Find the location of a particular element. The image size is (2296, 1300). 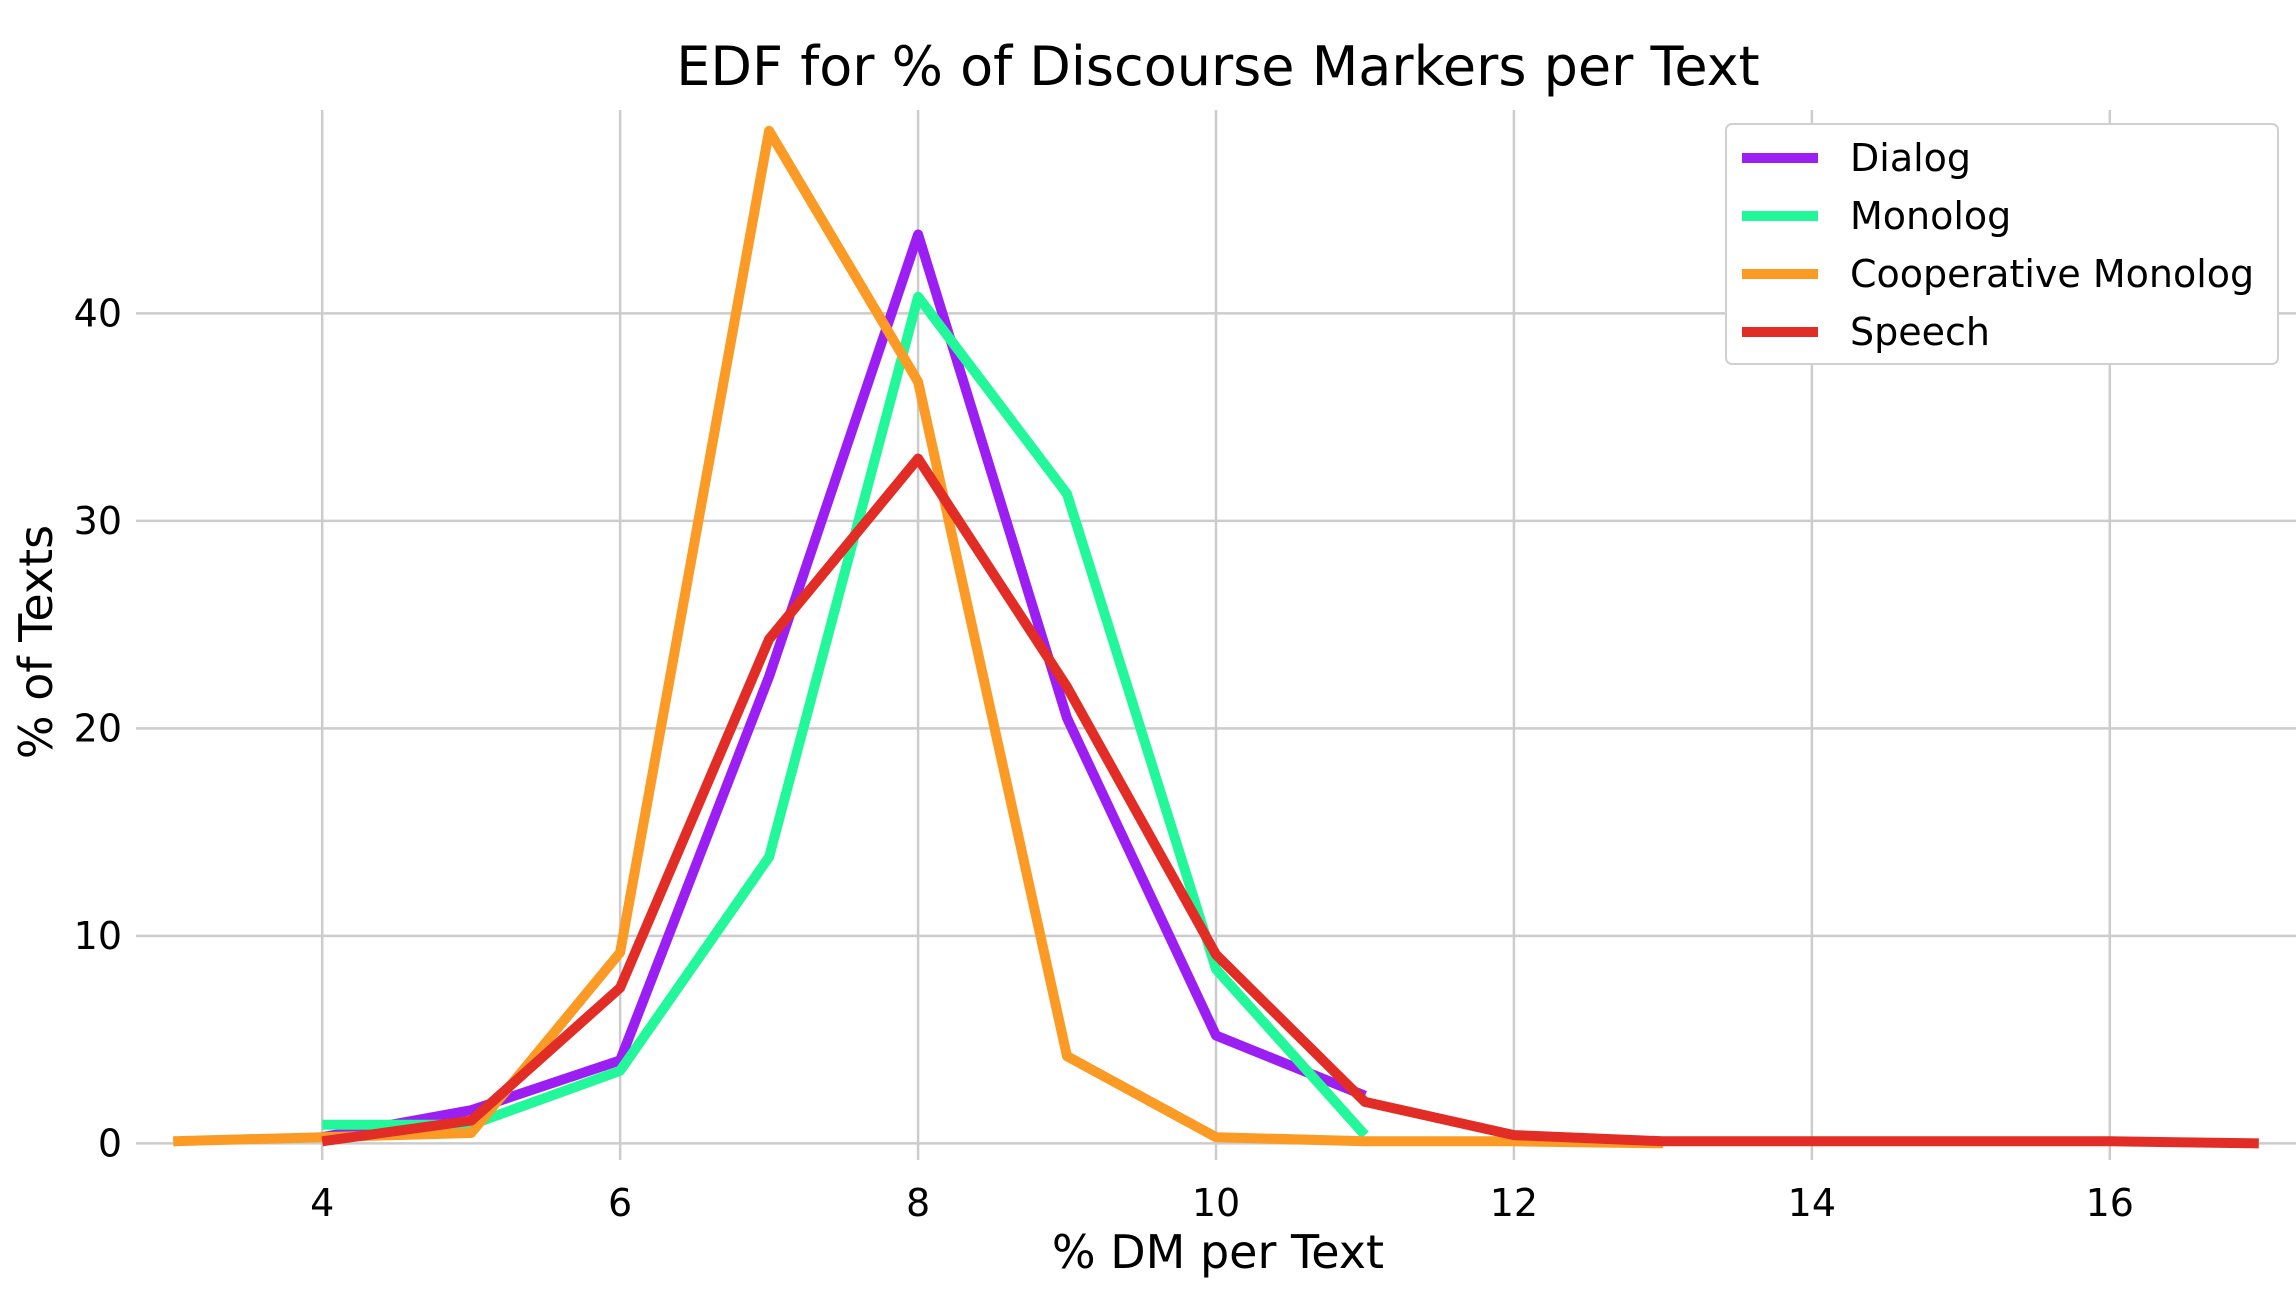

y-axis-label: % of Texts is located at coordinates (36, 642).